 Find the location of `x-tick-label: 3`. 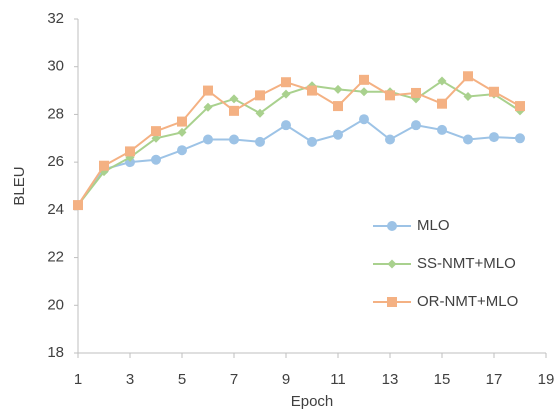

x-tick-label: 3 is located at coordinates (130, 379).